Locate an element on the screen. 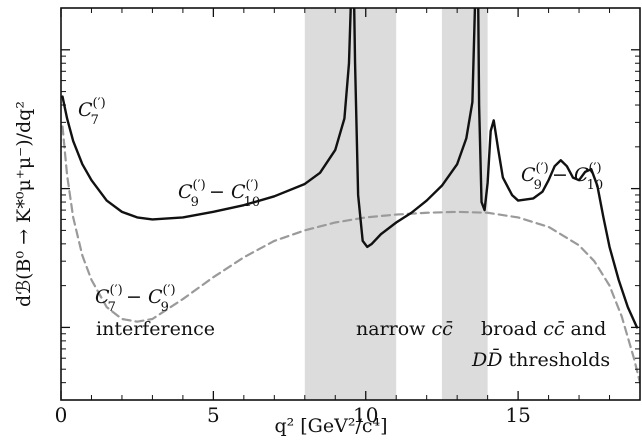 Image resolution: width=642 pixels, height=446 pixels. x-tick-label: 10 is located at coordinates (365, 415).